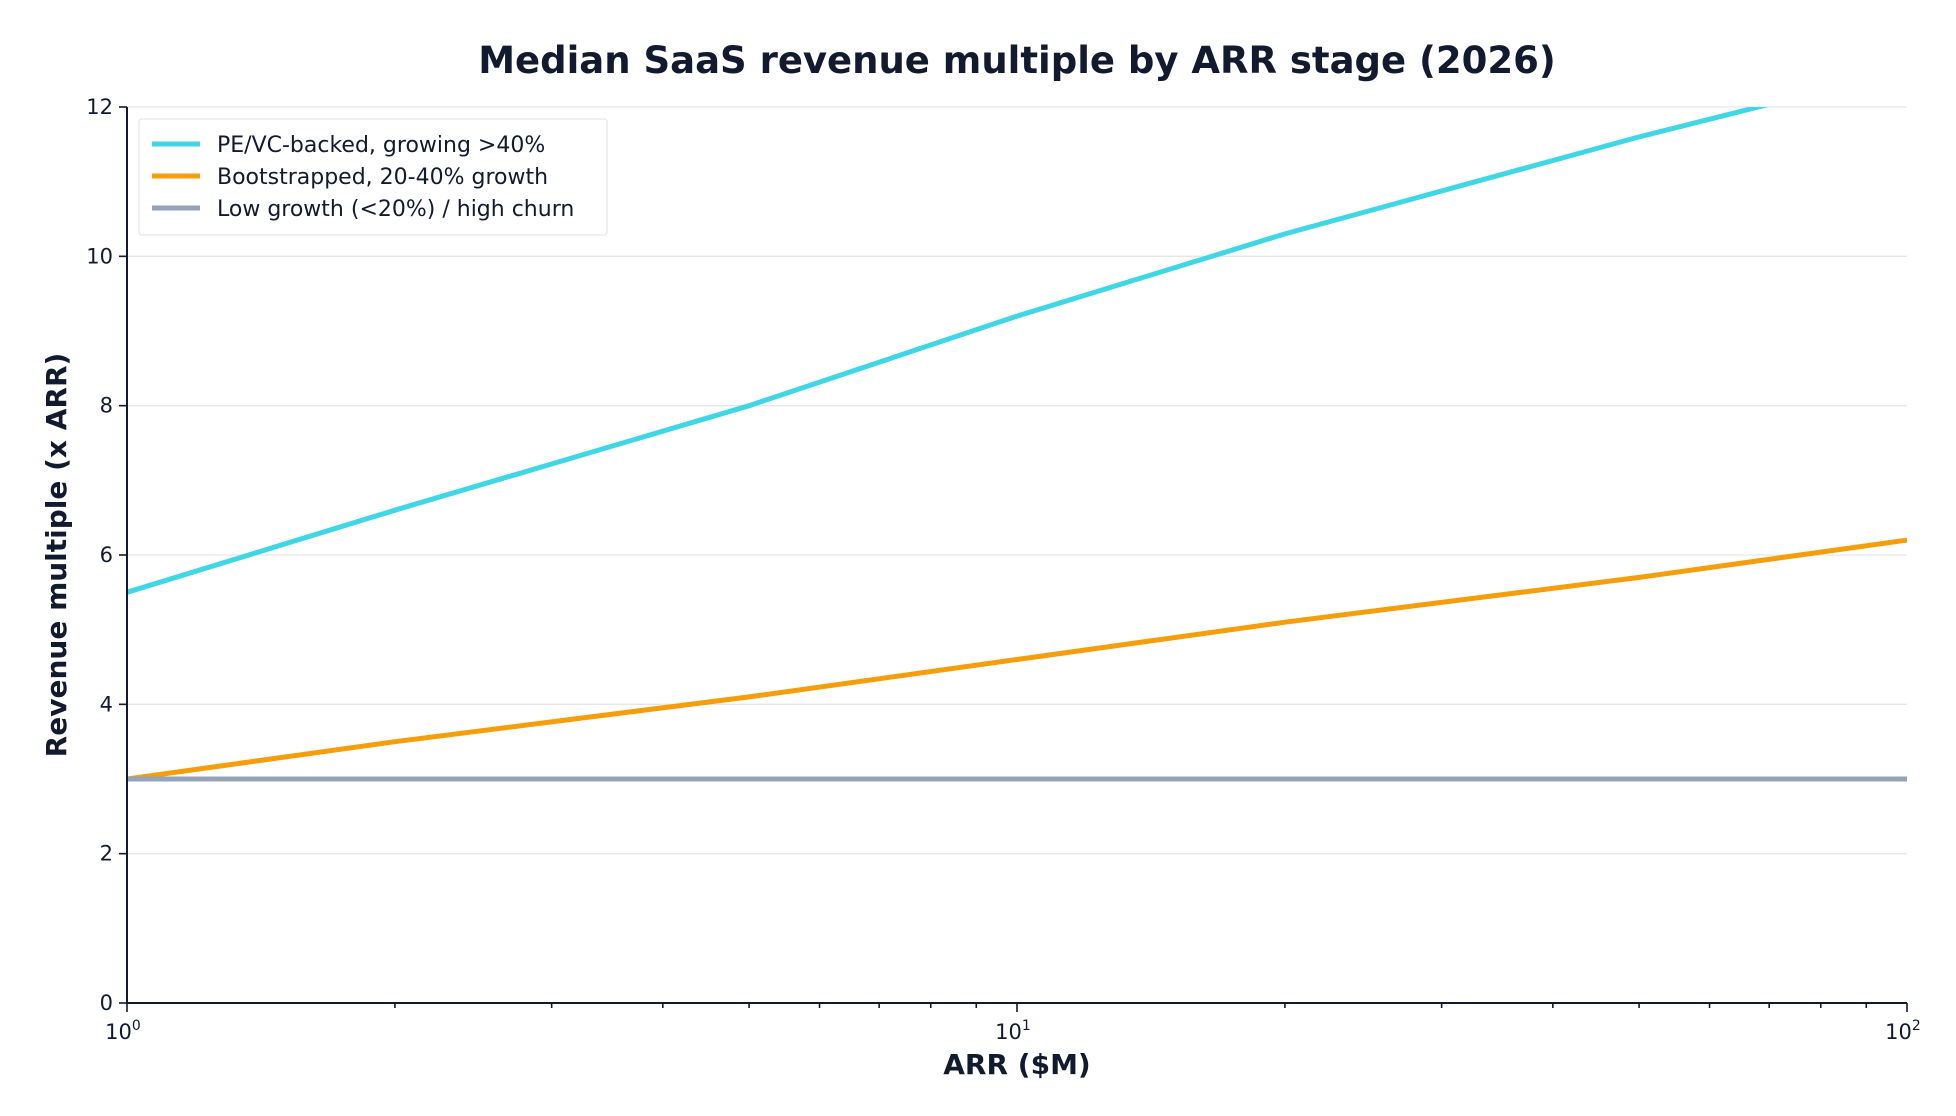  What do you see at coordinates (123, 1031) in the screenshot?
I see `x-tick-label: 10⁰` at bounding box center [123, 1031].